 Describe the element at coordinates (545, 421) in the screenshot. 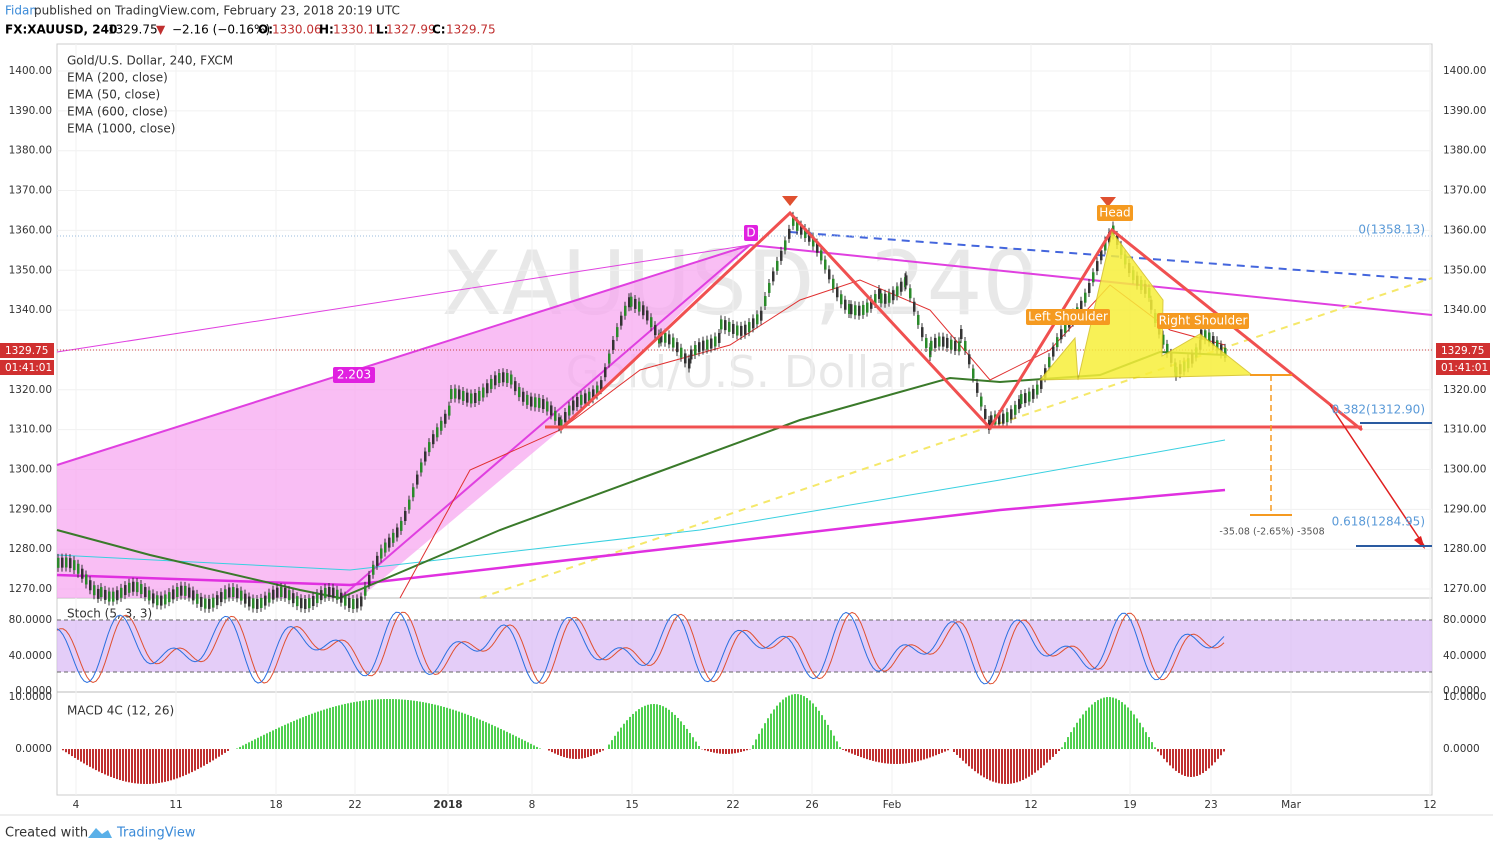

I see `pattern-line` at that location.